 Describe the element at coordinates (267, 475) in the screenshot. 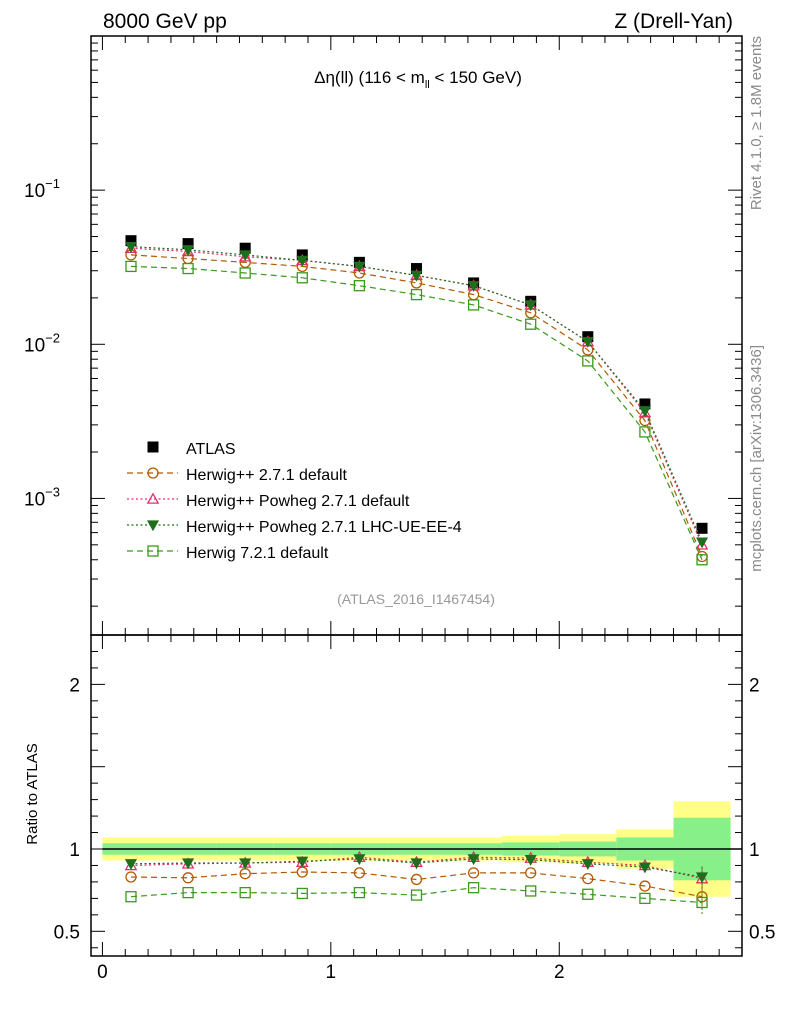

I see `legend-label-herwigpp: Herwig++ 2.7.1 default` at that location.